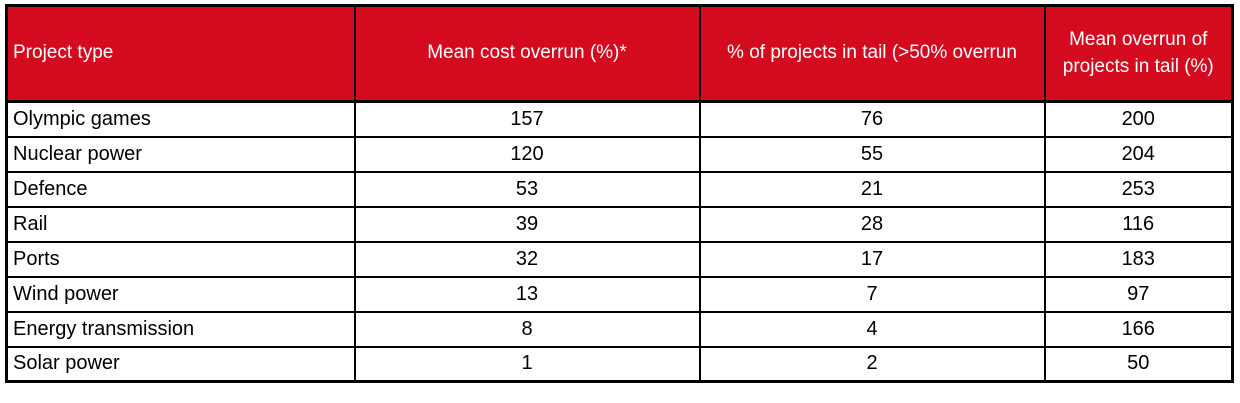  Describe the element at coordinates (1138, 364) in the screenshot. I see `cell-mean-overrun-tail: 50` at that location.